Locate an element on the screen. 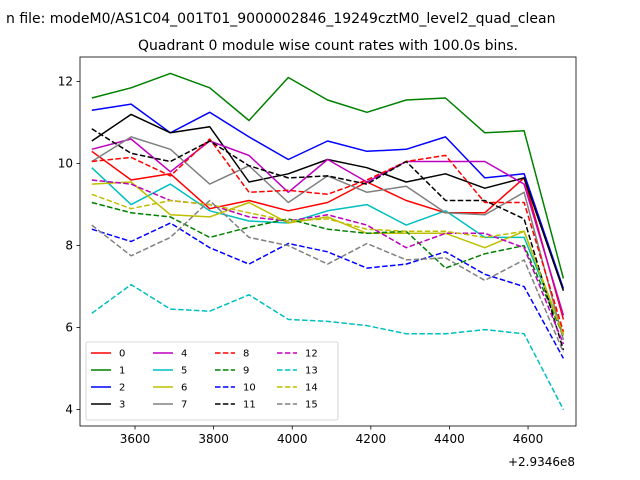 This screenshot has height=480, width=640. legend-label-15: 15 is located at coordinates (311, 405).